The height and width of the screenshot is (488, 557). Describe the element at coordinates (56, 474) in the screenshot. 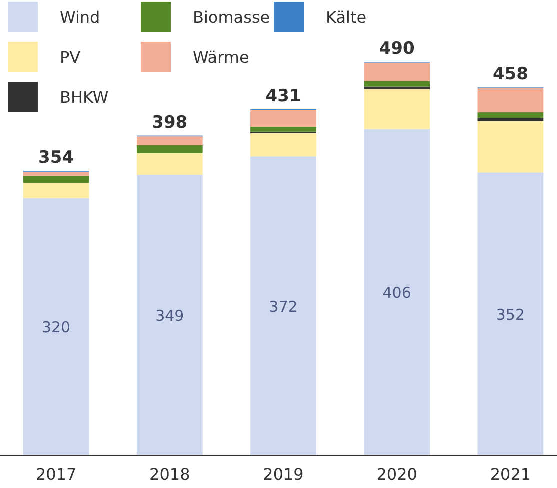

I see `x-tick-label: 2017` at that location.